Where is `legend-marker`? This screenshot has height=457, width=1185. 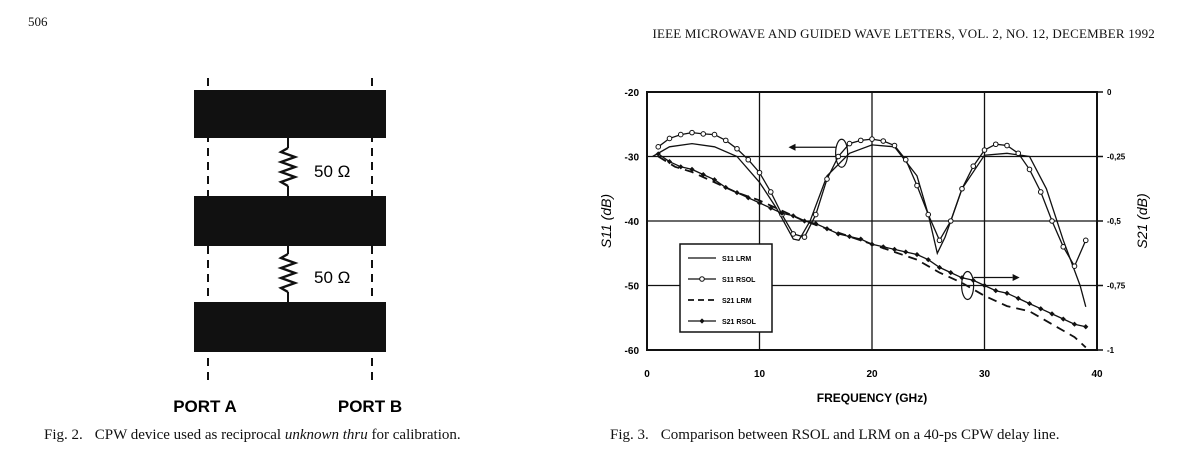
legend-marker is located at coordinates (702, 279).